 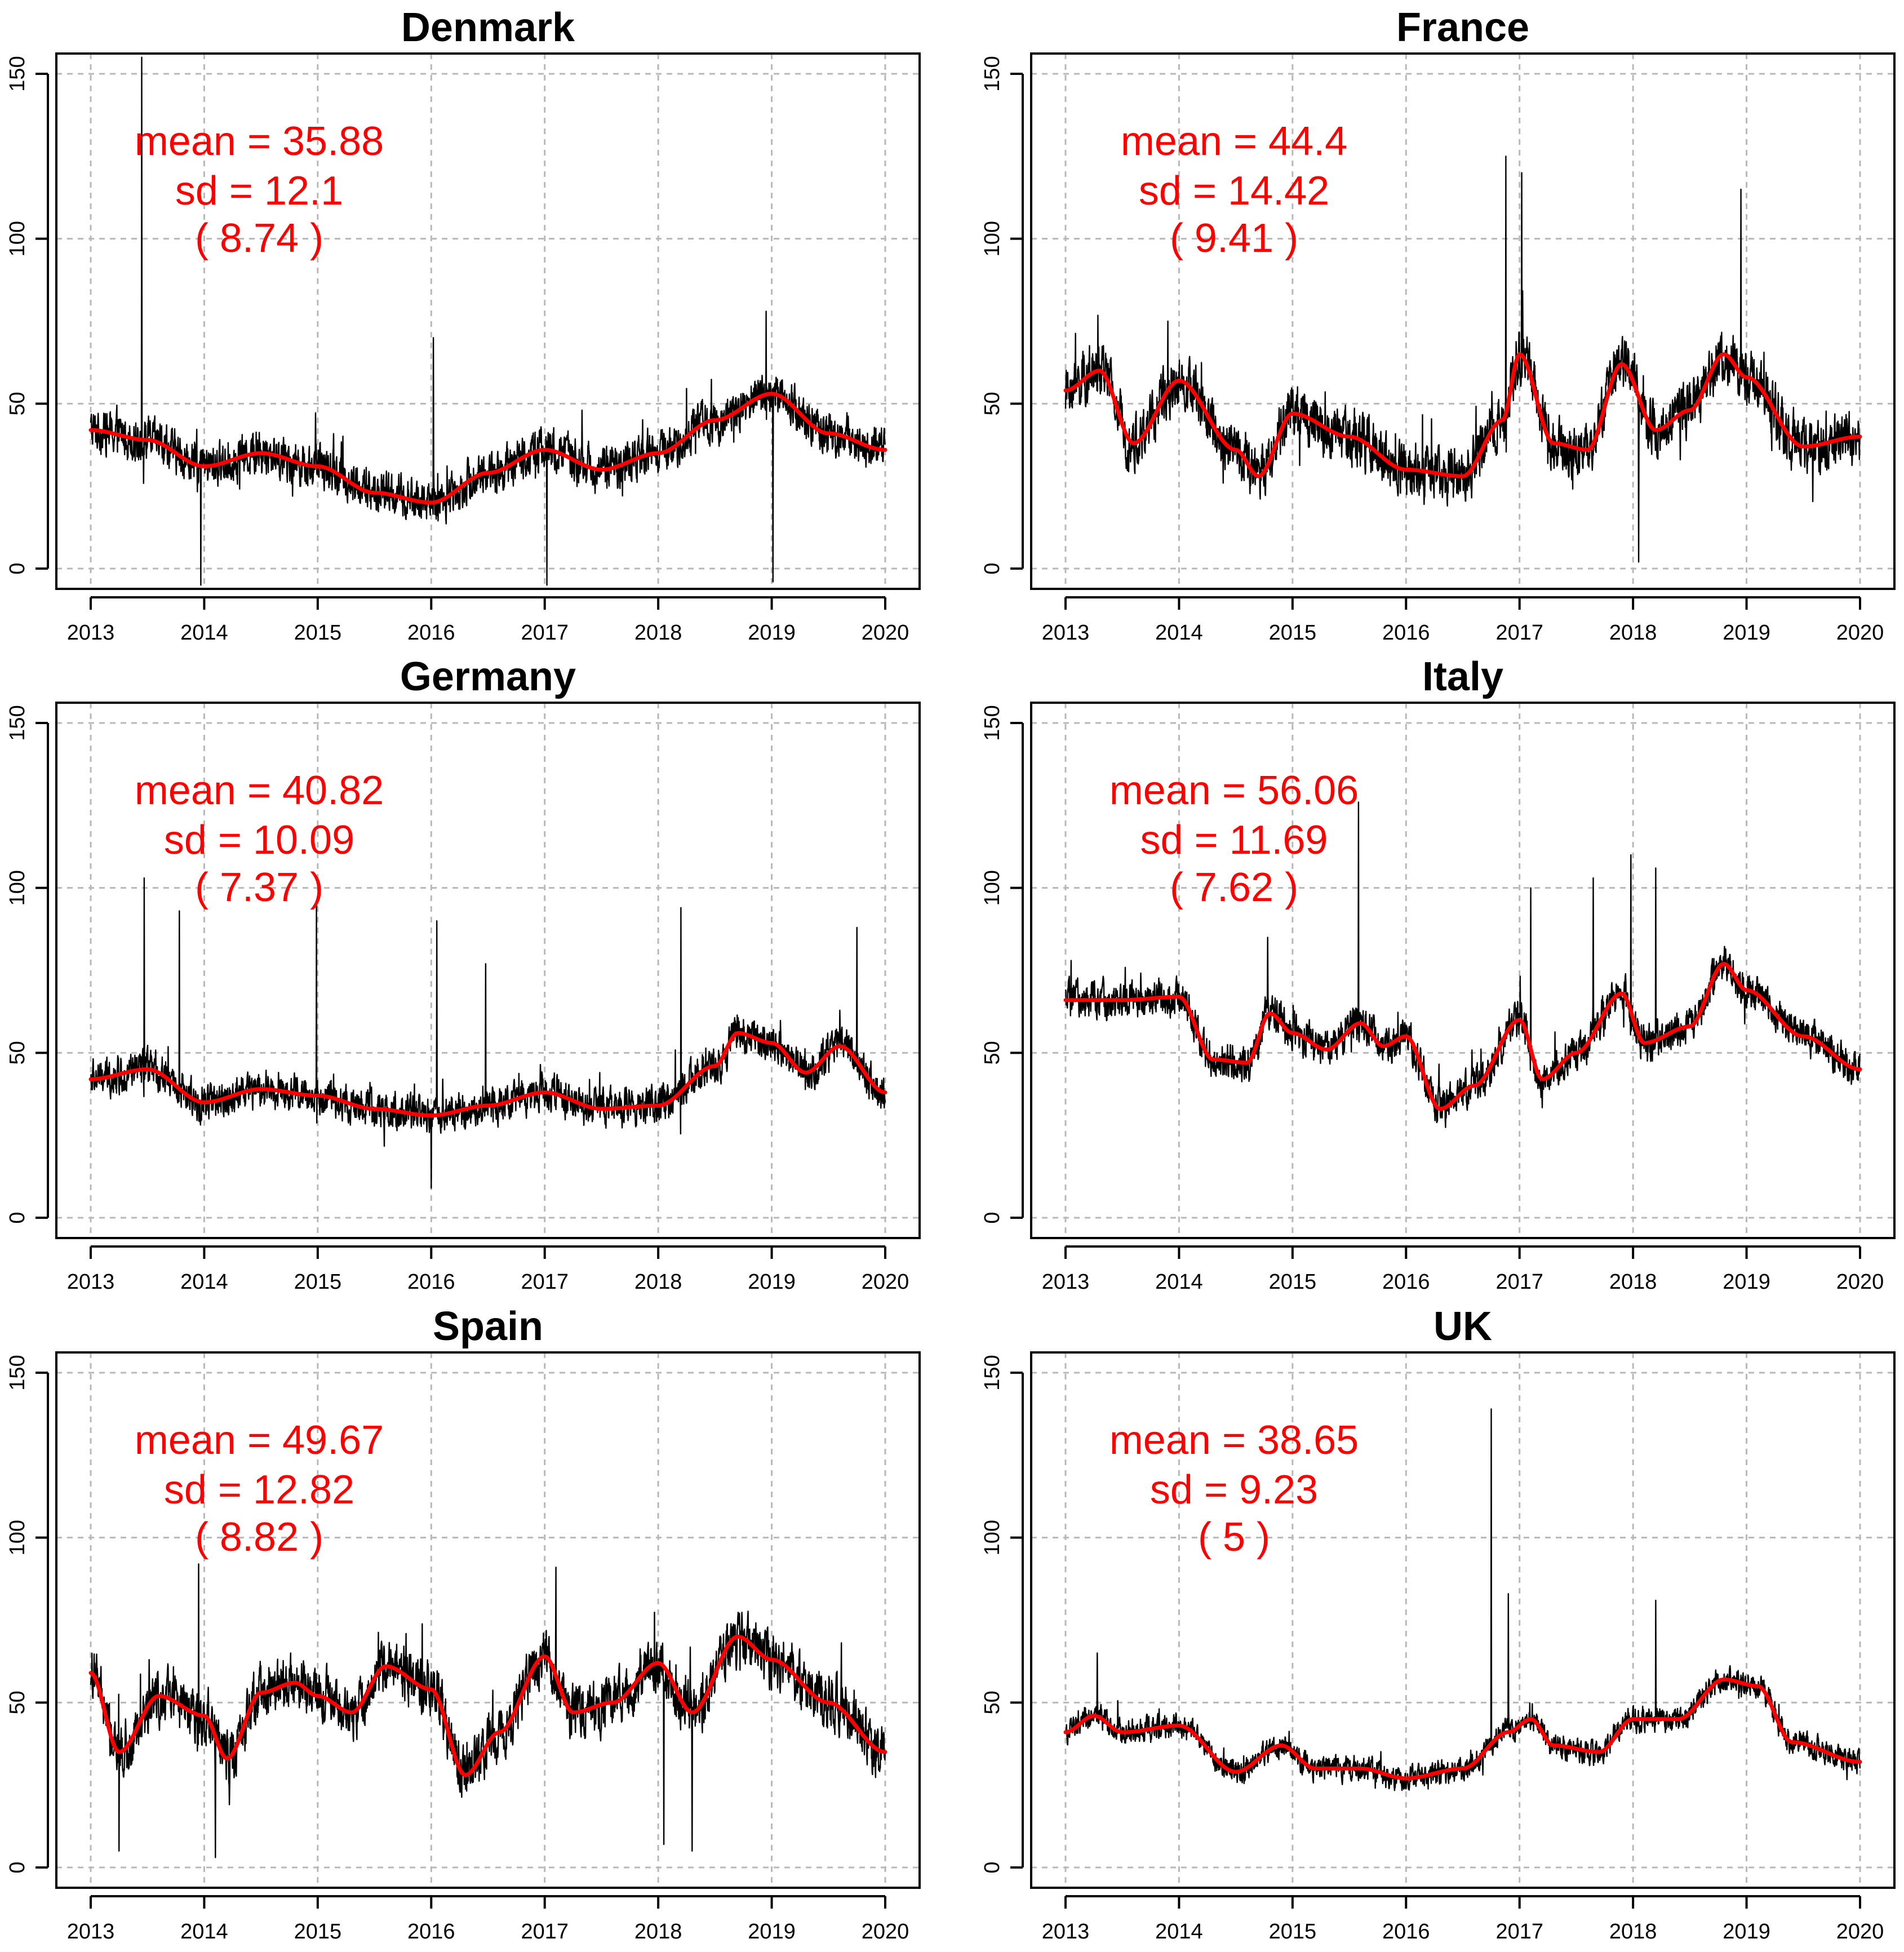 What do you see at coordinates (488, 676) in the screenshot?
I see `panel-title: Germany` at bounding box center [488, 676].